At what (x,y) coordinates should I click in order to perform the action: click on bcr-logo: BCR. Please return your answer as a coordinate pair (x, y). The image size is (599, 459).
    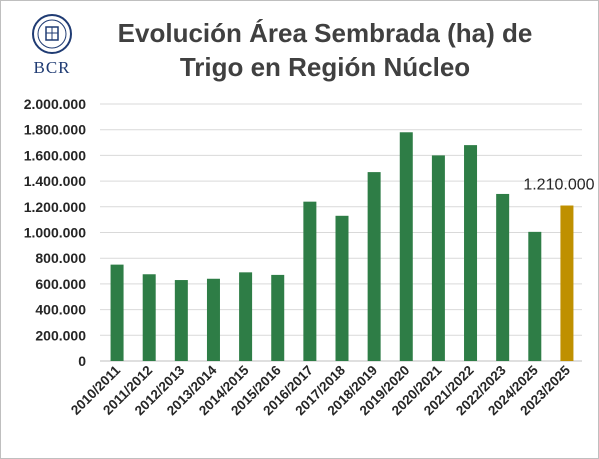
    Looking at the image, I should click on (52, 45).